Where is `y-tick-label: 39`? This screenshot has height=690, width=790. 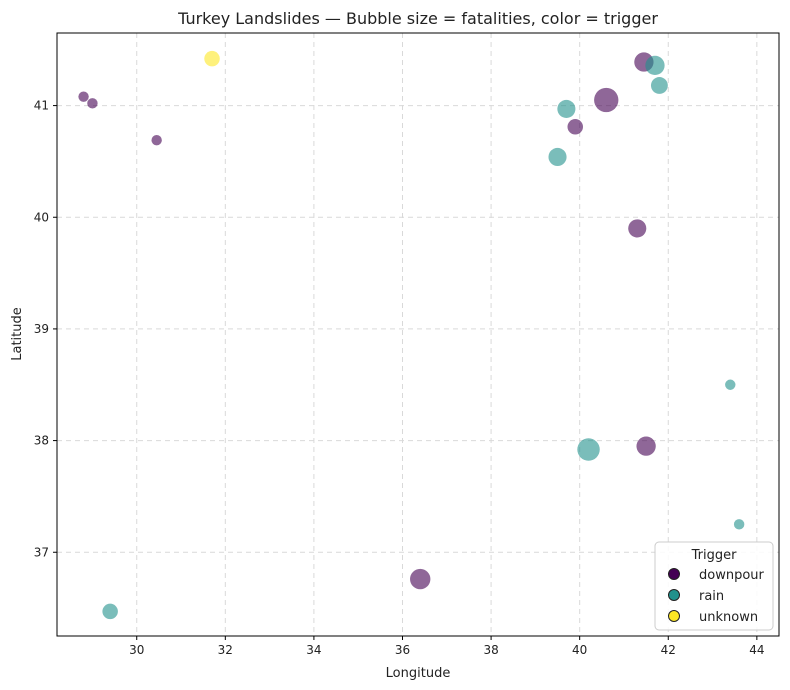 y-tick-label: 39 is located at coordinates (41, 329).